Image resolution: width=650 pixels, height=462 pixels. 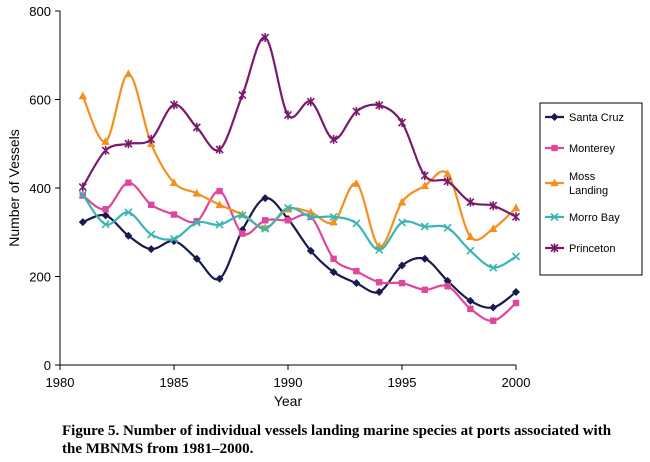 I want to click on legend-item-moss-landing: Moss Landing, so click(x=576, y=184).